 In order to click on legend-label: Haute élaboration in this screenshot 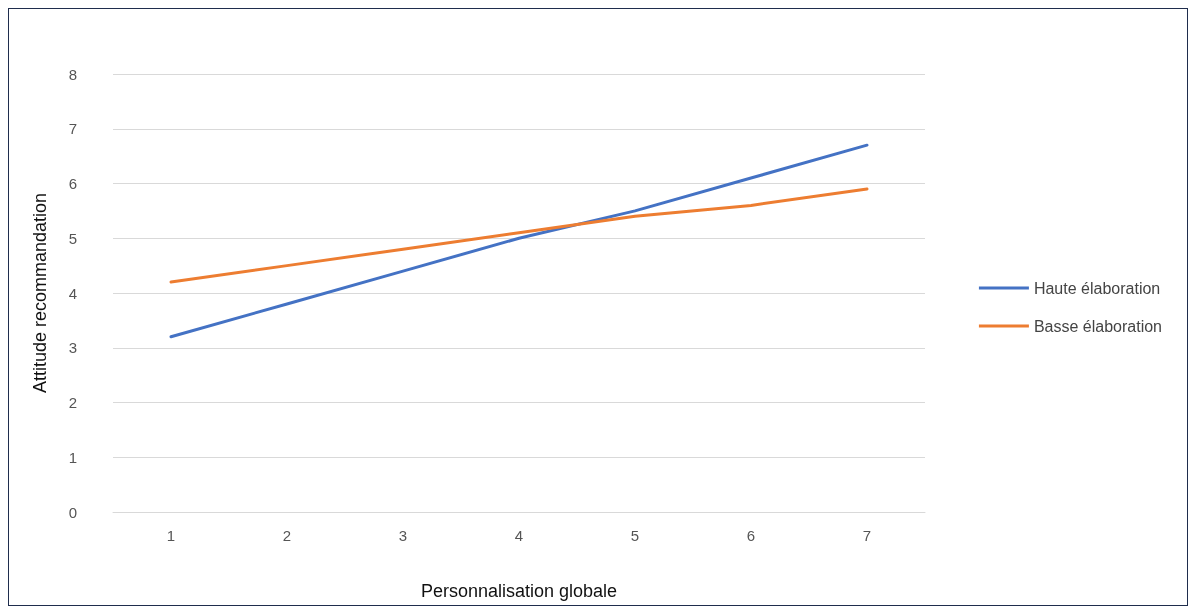, I will do `click(1097, 288)`.